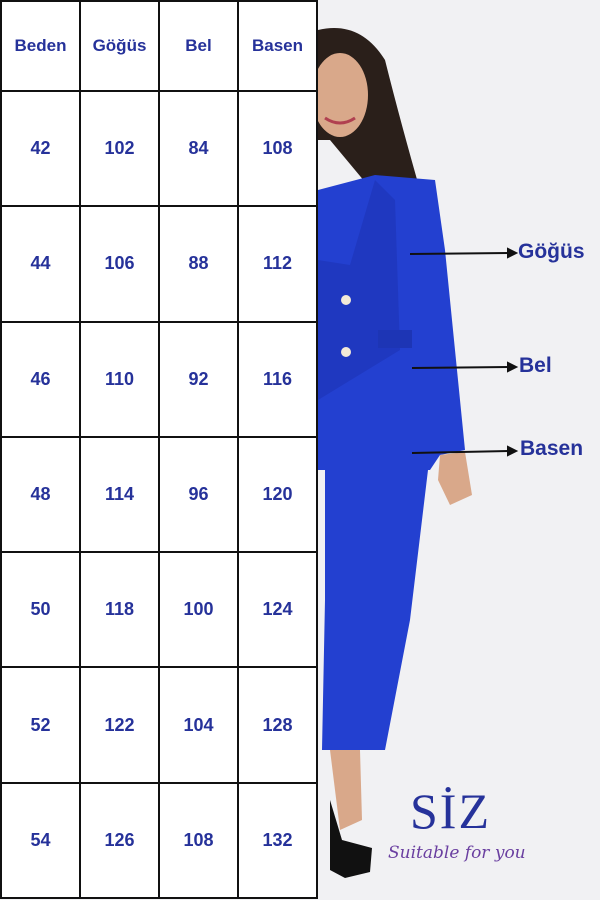 The height and width of the screenshot is (900, 600). I want to click on table-row: 54 126 108 132, so click(159, 840).